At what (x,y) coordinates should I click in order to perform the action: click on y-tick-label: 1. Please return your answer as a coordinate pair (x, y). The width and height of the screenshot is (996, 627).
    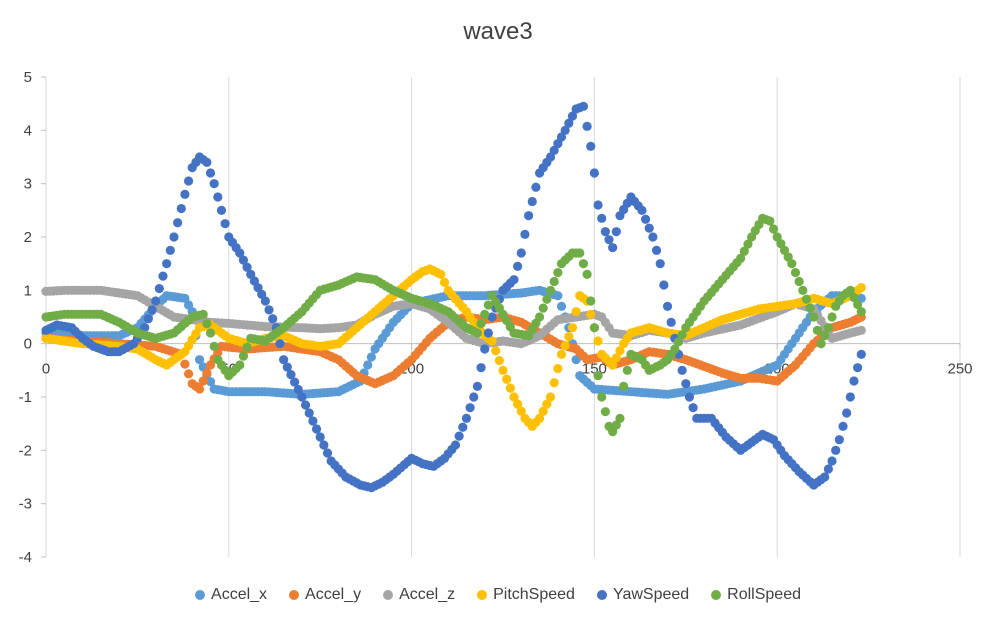
    Looking at the image, I should click on (28, 290).